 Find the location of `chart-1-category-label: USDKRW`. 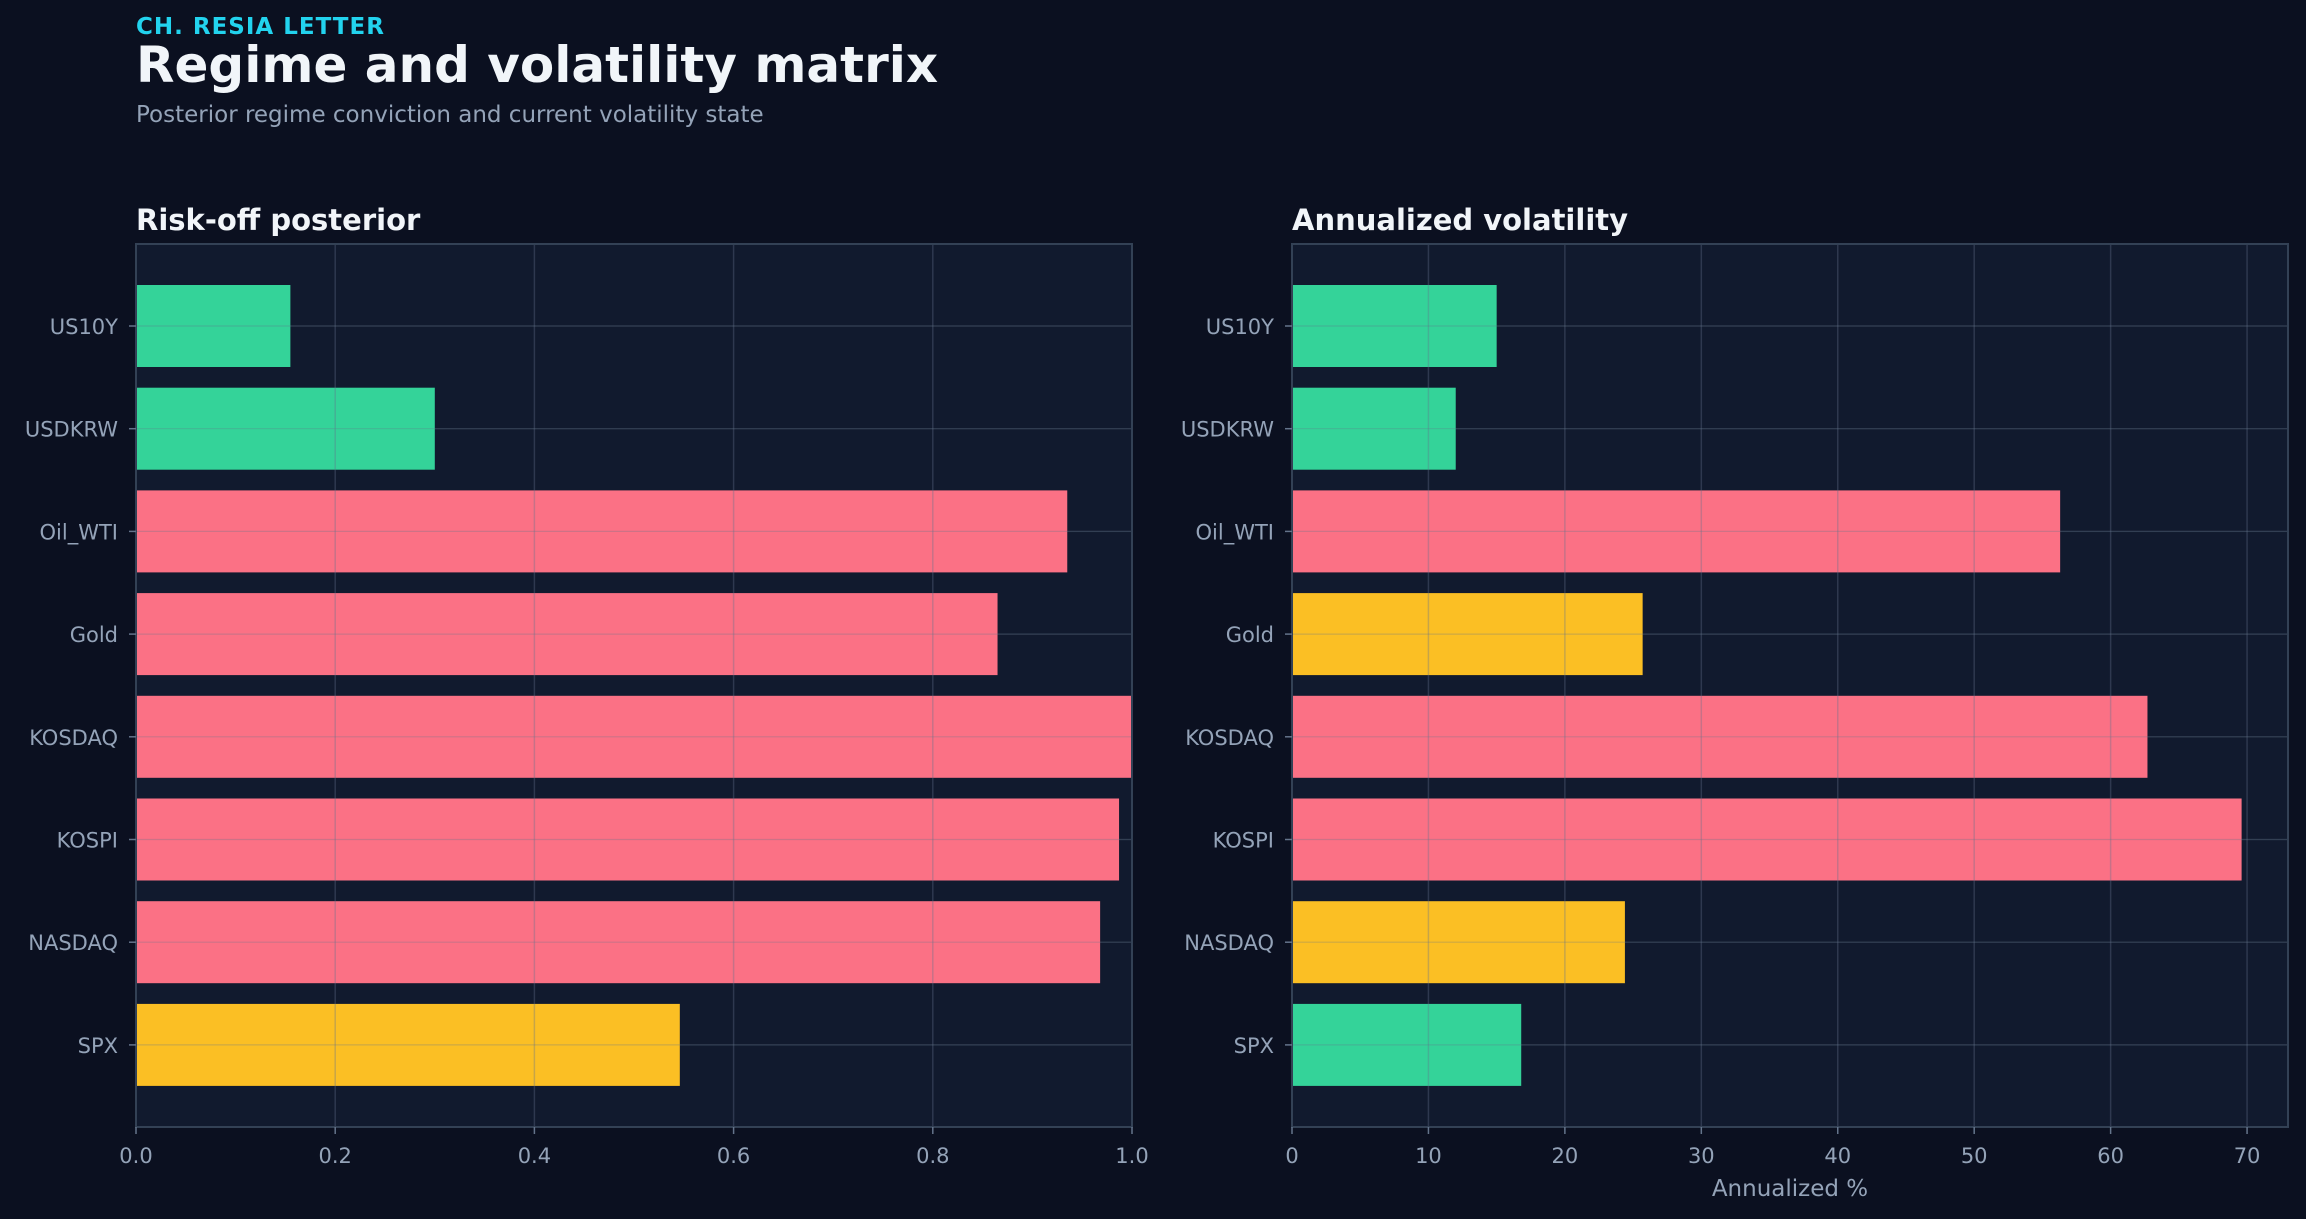

chart-1-category-label: USDKRW is located at coordinates (71, 430).